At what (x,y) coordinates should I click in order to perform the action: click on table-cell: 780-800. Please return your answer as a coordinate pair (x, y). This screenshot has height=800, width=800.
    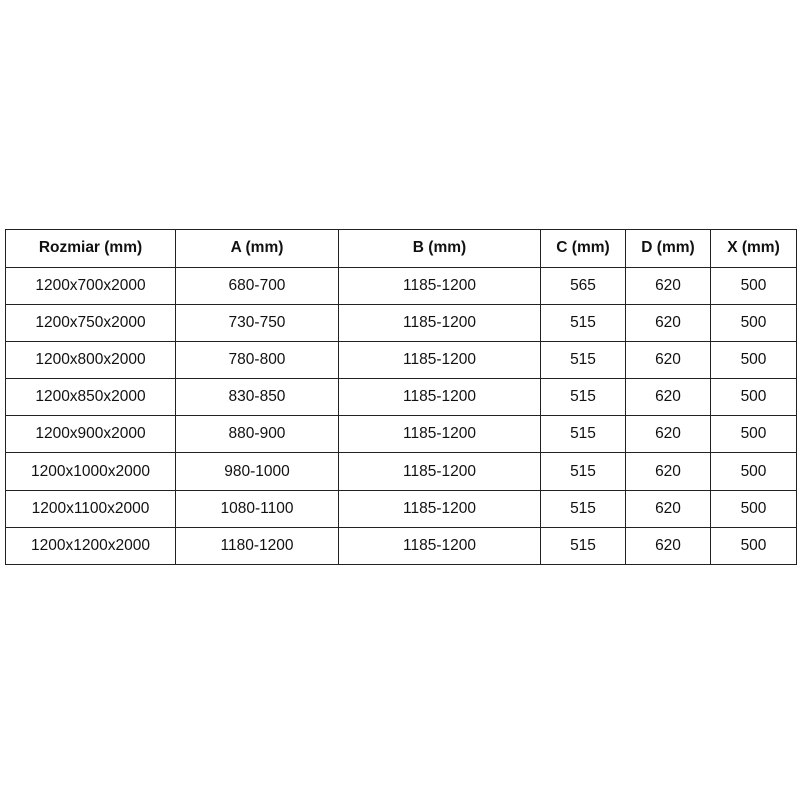
    Looking at the image, I should click on (257, 360).